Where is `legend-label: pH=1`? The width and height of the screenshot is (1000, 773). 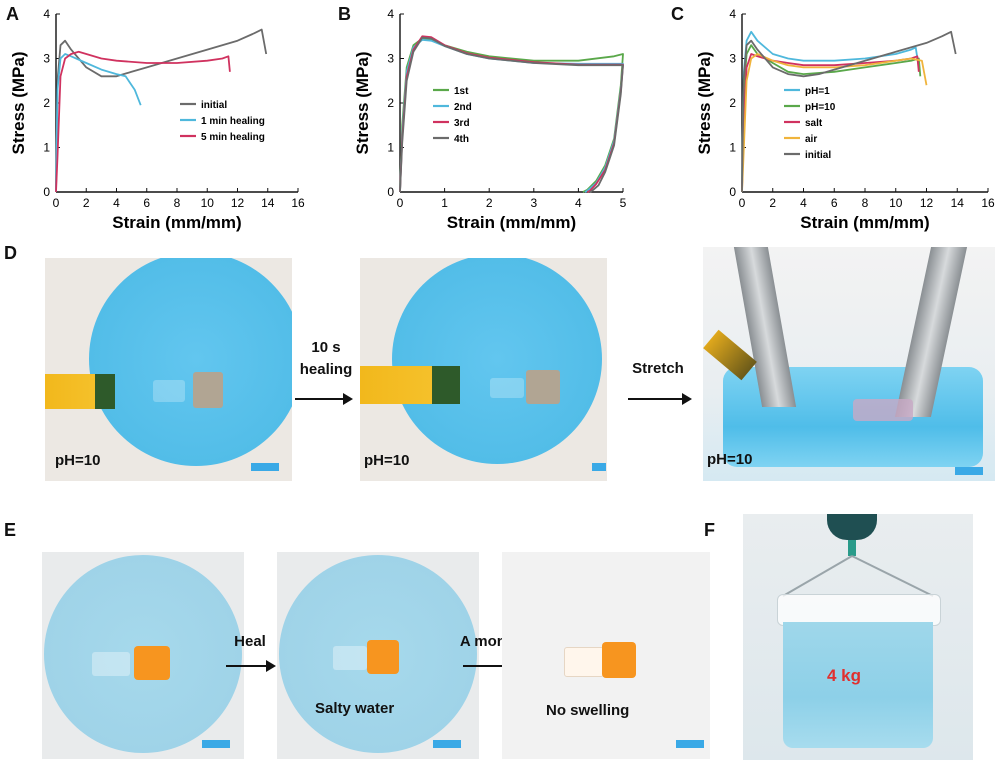 legend-label: pH=1 is located at coordinates (817, 91).